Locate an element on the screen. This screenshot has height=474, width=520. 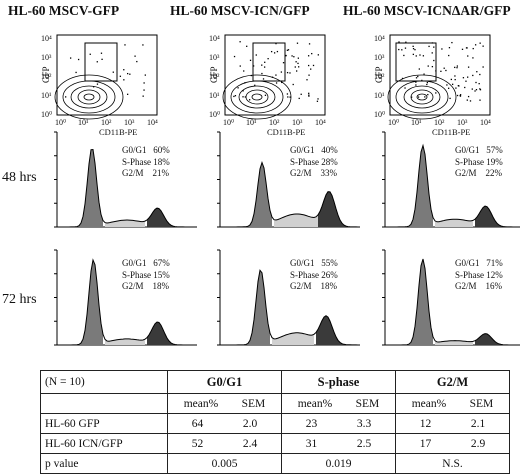
table-row-name: HL-60 GFP is located at coordinates (104, 423).